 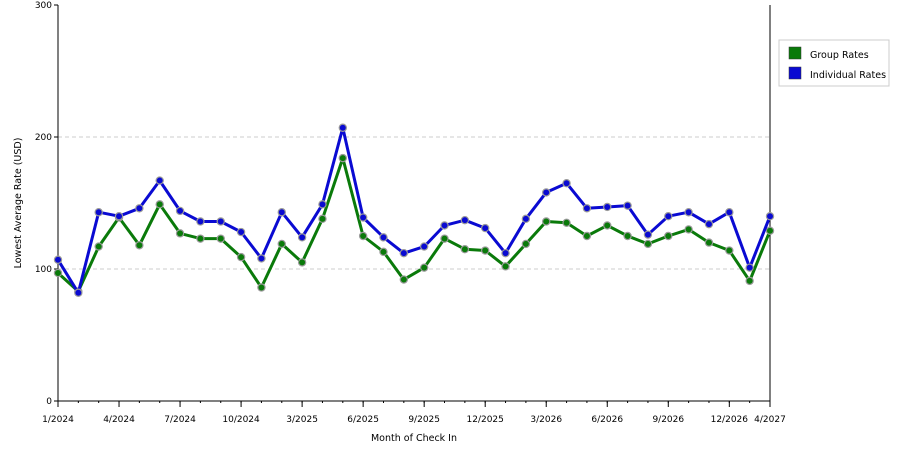 What do you see at coordinates (180, 420) in the screenshot?
I see `x-tick-label: 7/2024` at bounding box center [180, 420].